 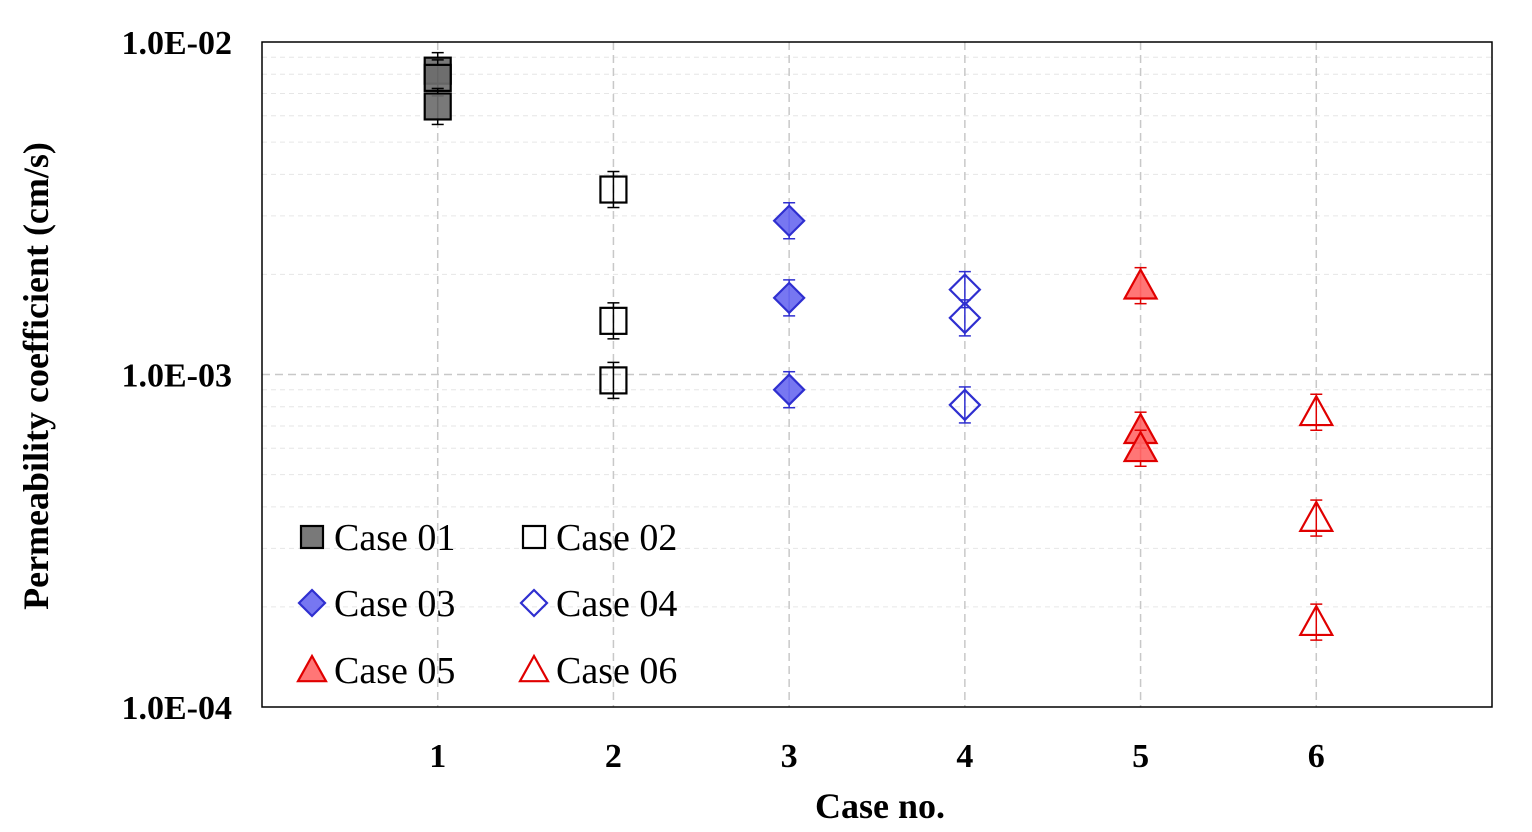 What do you see at coordinates (616, 604) in the screenshot?
I see `legend-label: Case 04` at bounding box center [616, 604].